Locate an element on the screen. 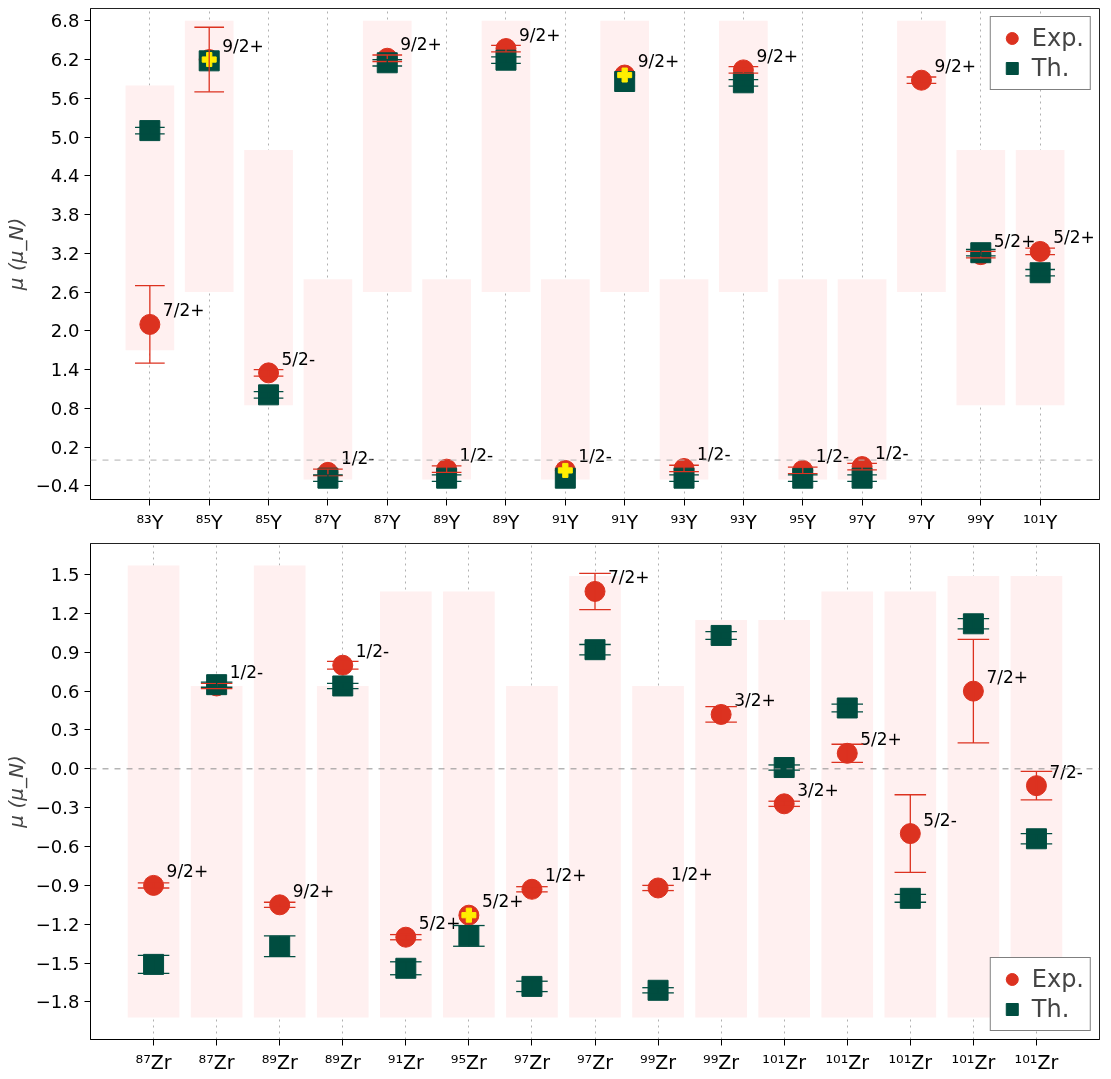 This screenshot has width=1111, height=1079. y-tick-label: 6.8 is located at coordinates (65, 21).